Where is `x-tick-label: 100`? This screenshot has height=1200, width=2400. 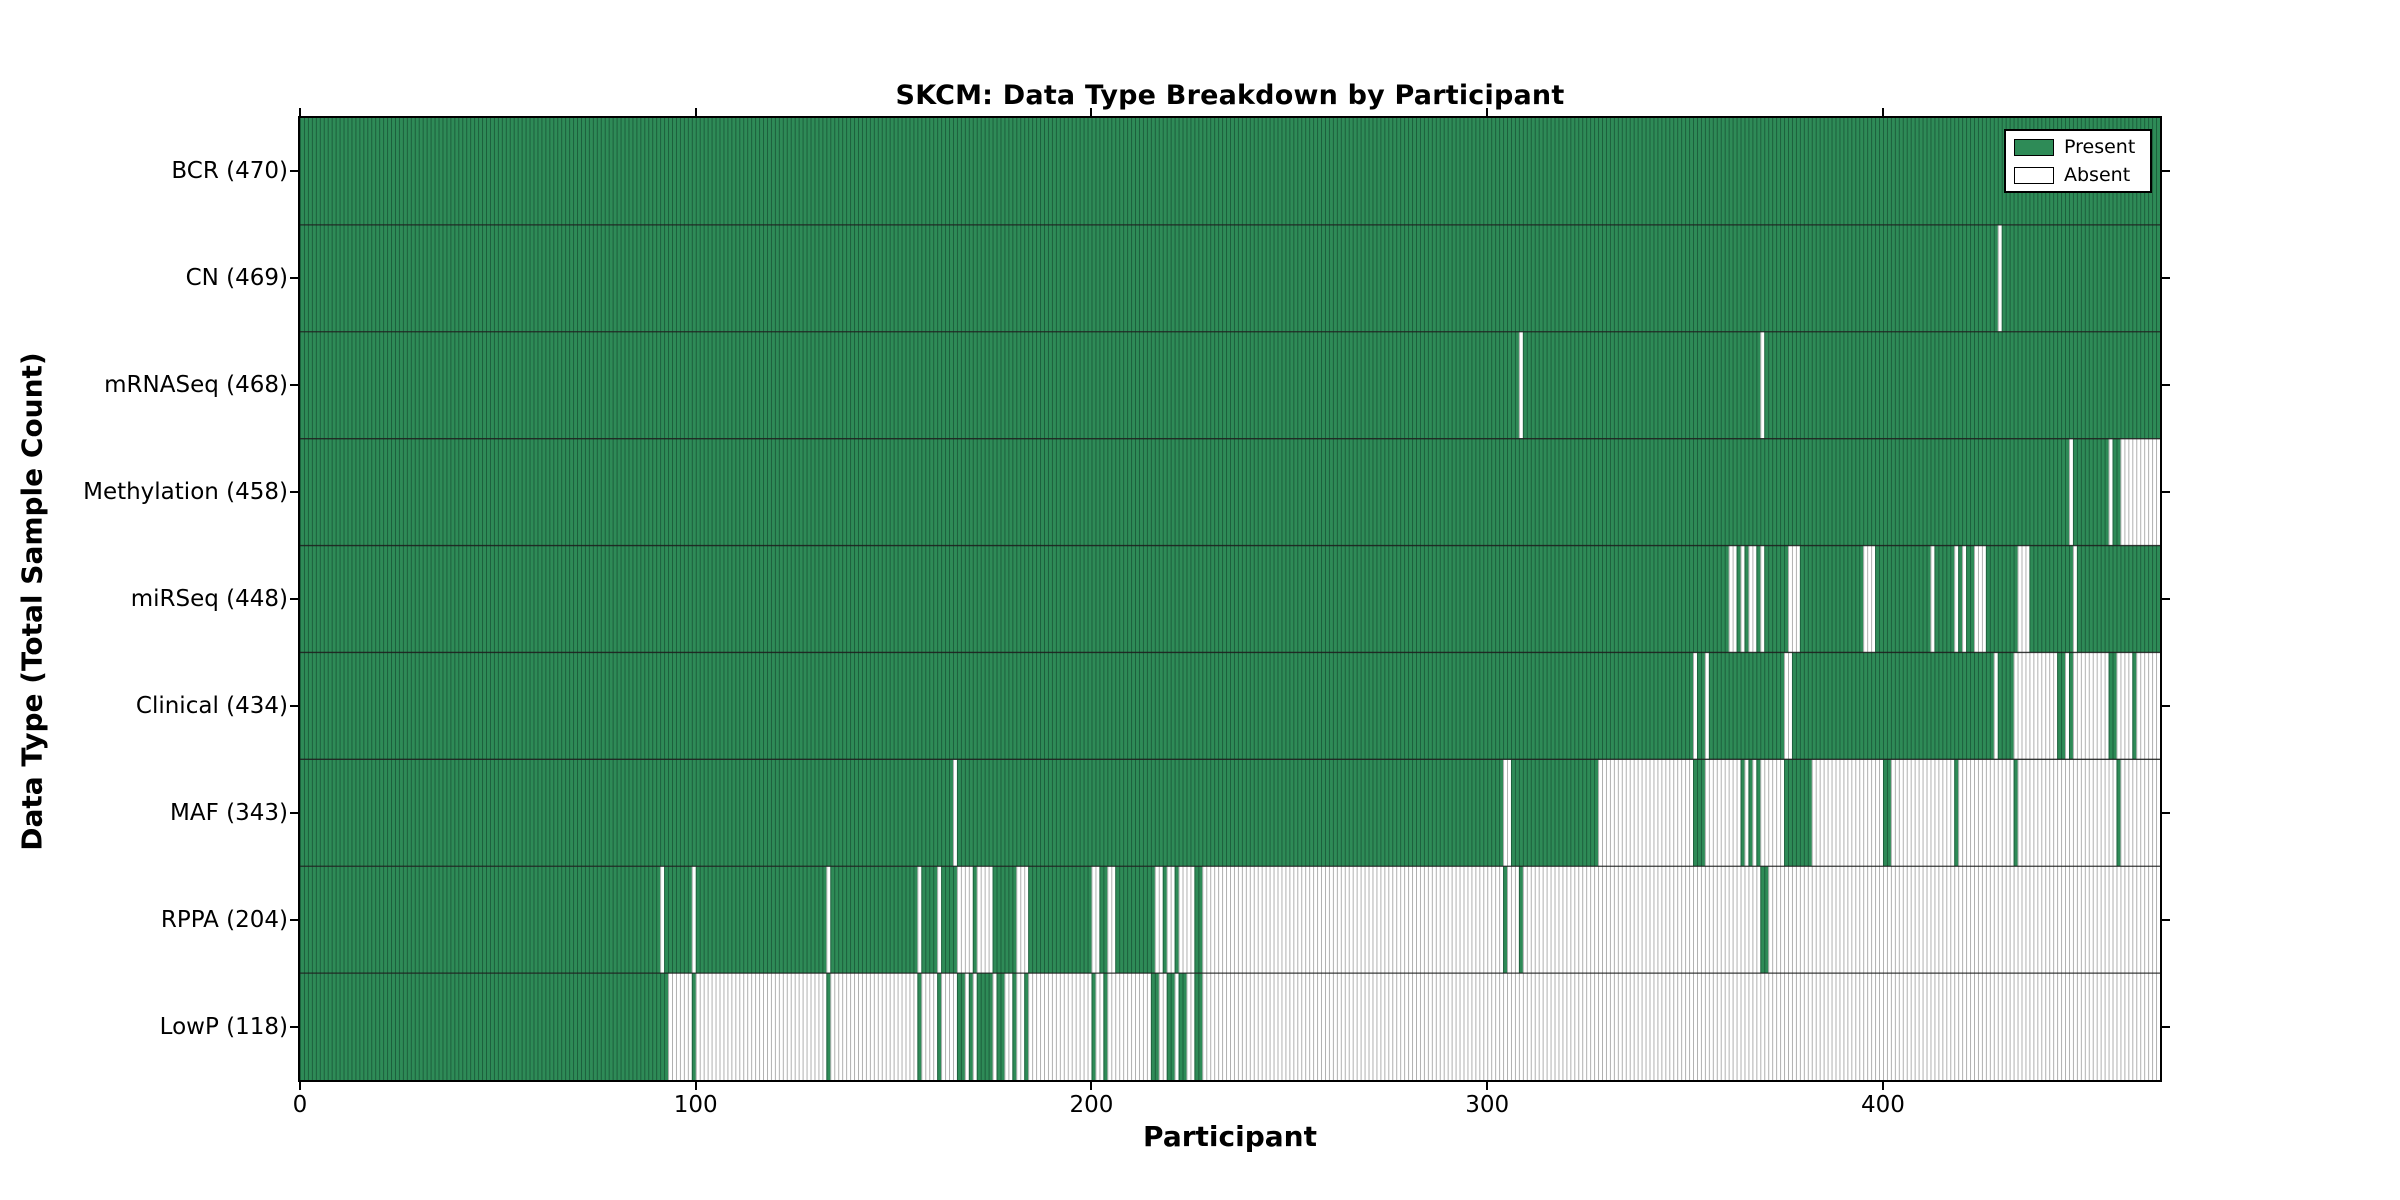
x-tick-label: 100 is located at coordinates (695, 1105).